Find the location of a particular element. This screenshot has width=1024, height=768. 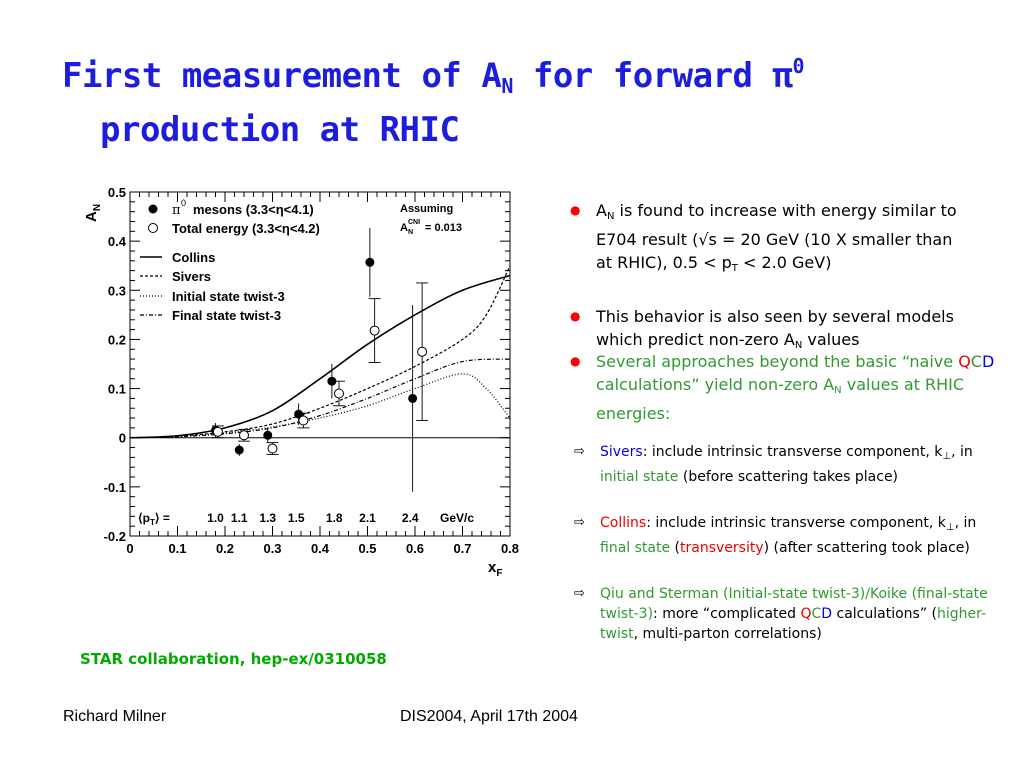

y-tick-label: 0.2 is located at coordinates (117, 339).